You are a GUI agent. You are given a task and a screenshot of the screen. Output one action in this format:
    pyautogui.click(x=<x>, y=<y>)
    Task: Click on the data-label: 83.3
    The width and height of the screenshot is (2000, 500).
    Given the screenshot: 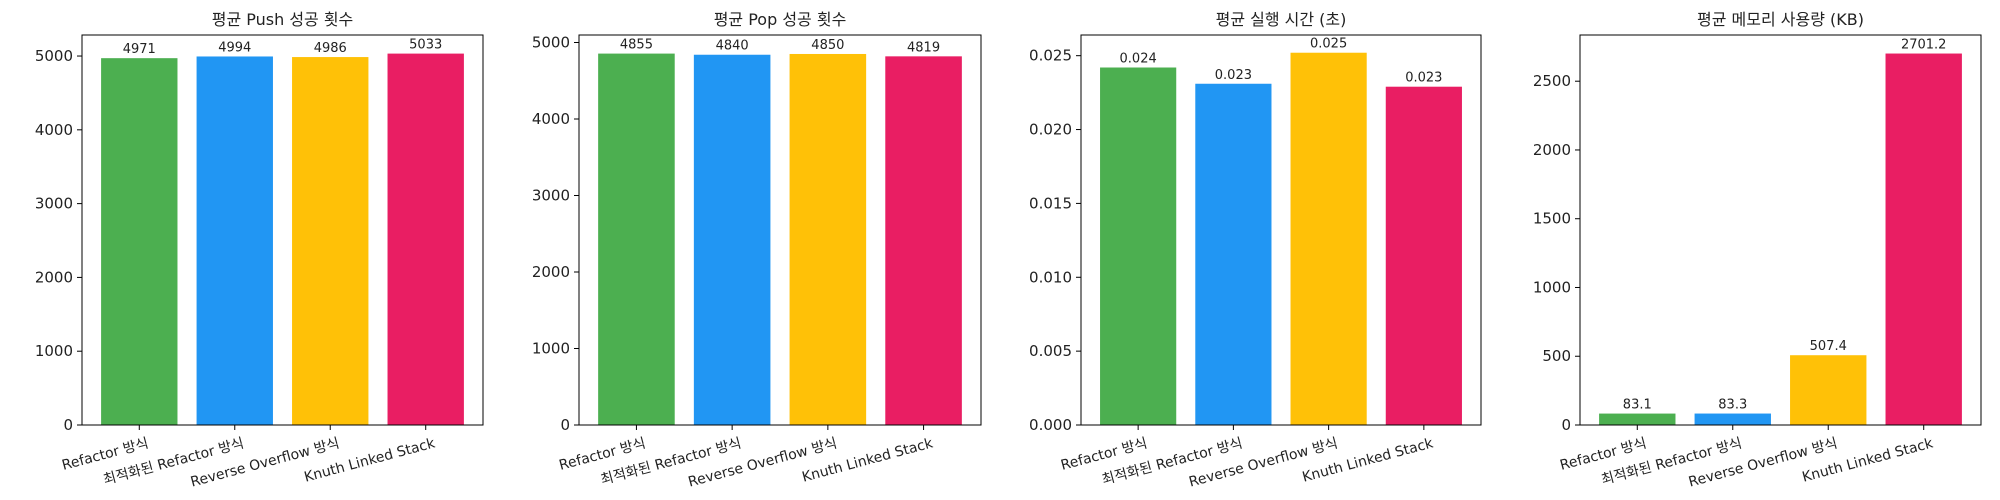 What is the action you would take?
    pyautogui.click(x=1732, y=405)
    